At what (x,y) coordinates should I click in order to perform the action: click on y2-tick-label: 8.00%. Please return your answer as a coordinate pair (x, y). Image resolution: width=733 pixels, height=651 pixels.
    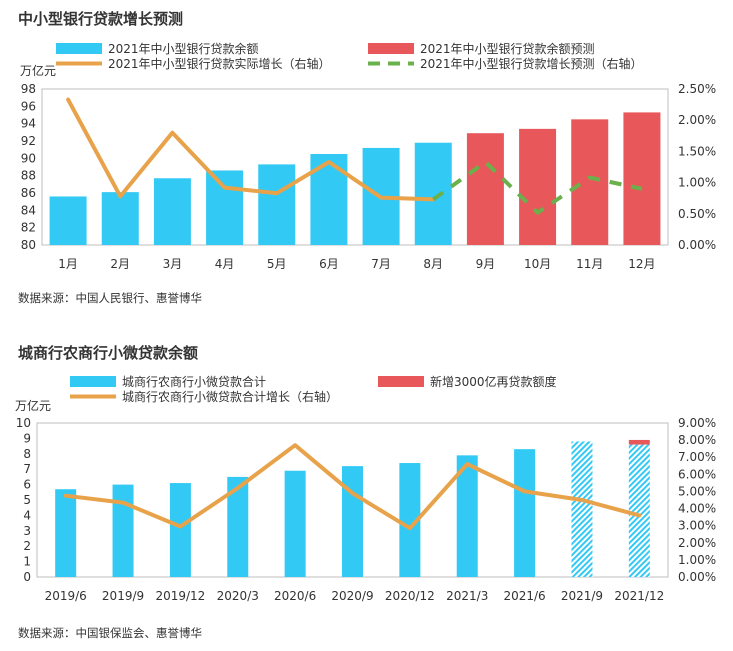
    Looking at the image, I should click on (697, 440).